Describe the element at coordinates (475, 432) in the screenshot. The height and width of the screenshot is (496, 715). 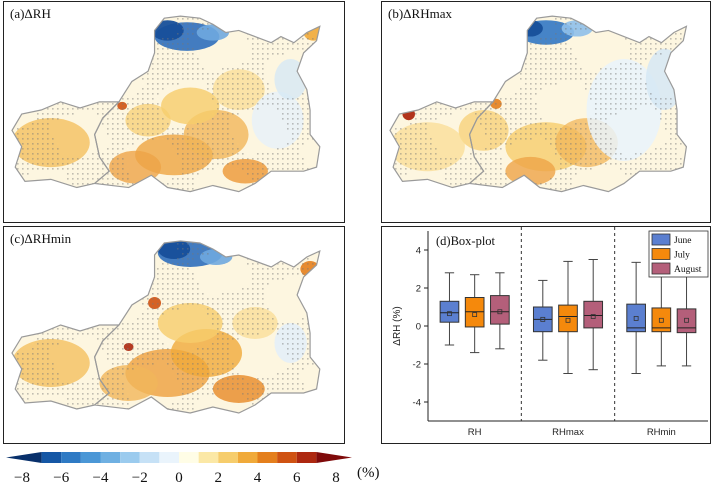
I see `x-tick-label: RH` at that location.